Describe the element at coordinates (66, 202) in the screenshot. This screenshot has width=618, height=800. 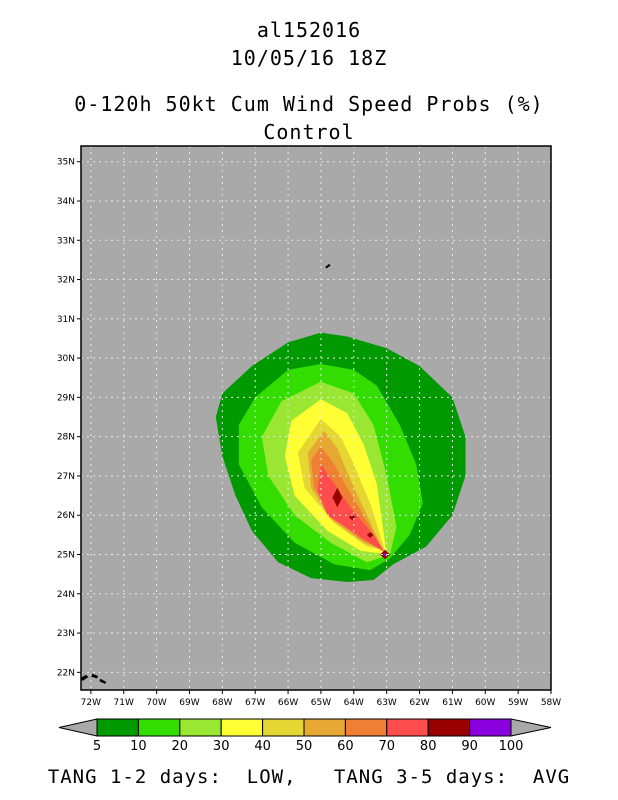
I see `y-tick-label: 34N` at that location.